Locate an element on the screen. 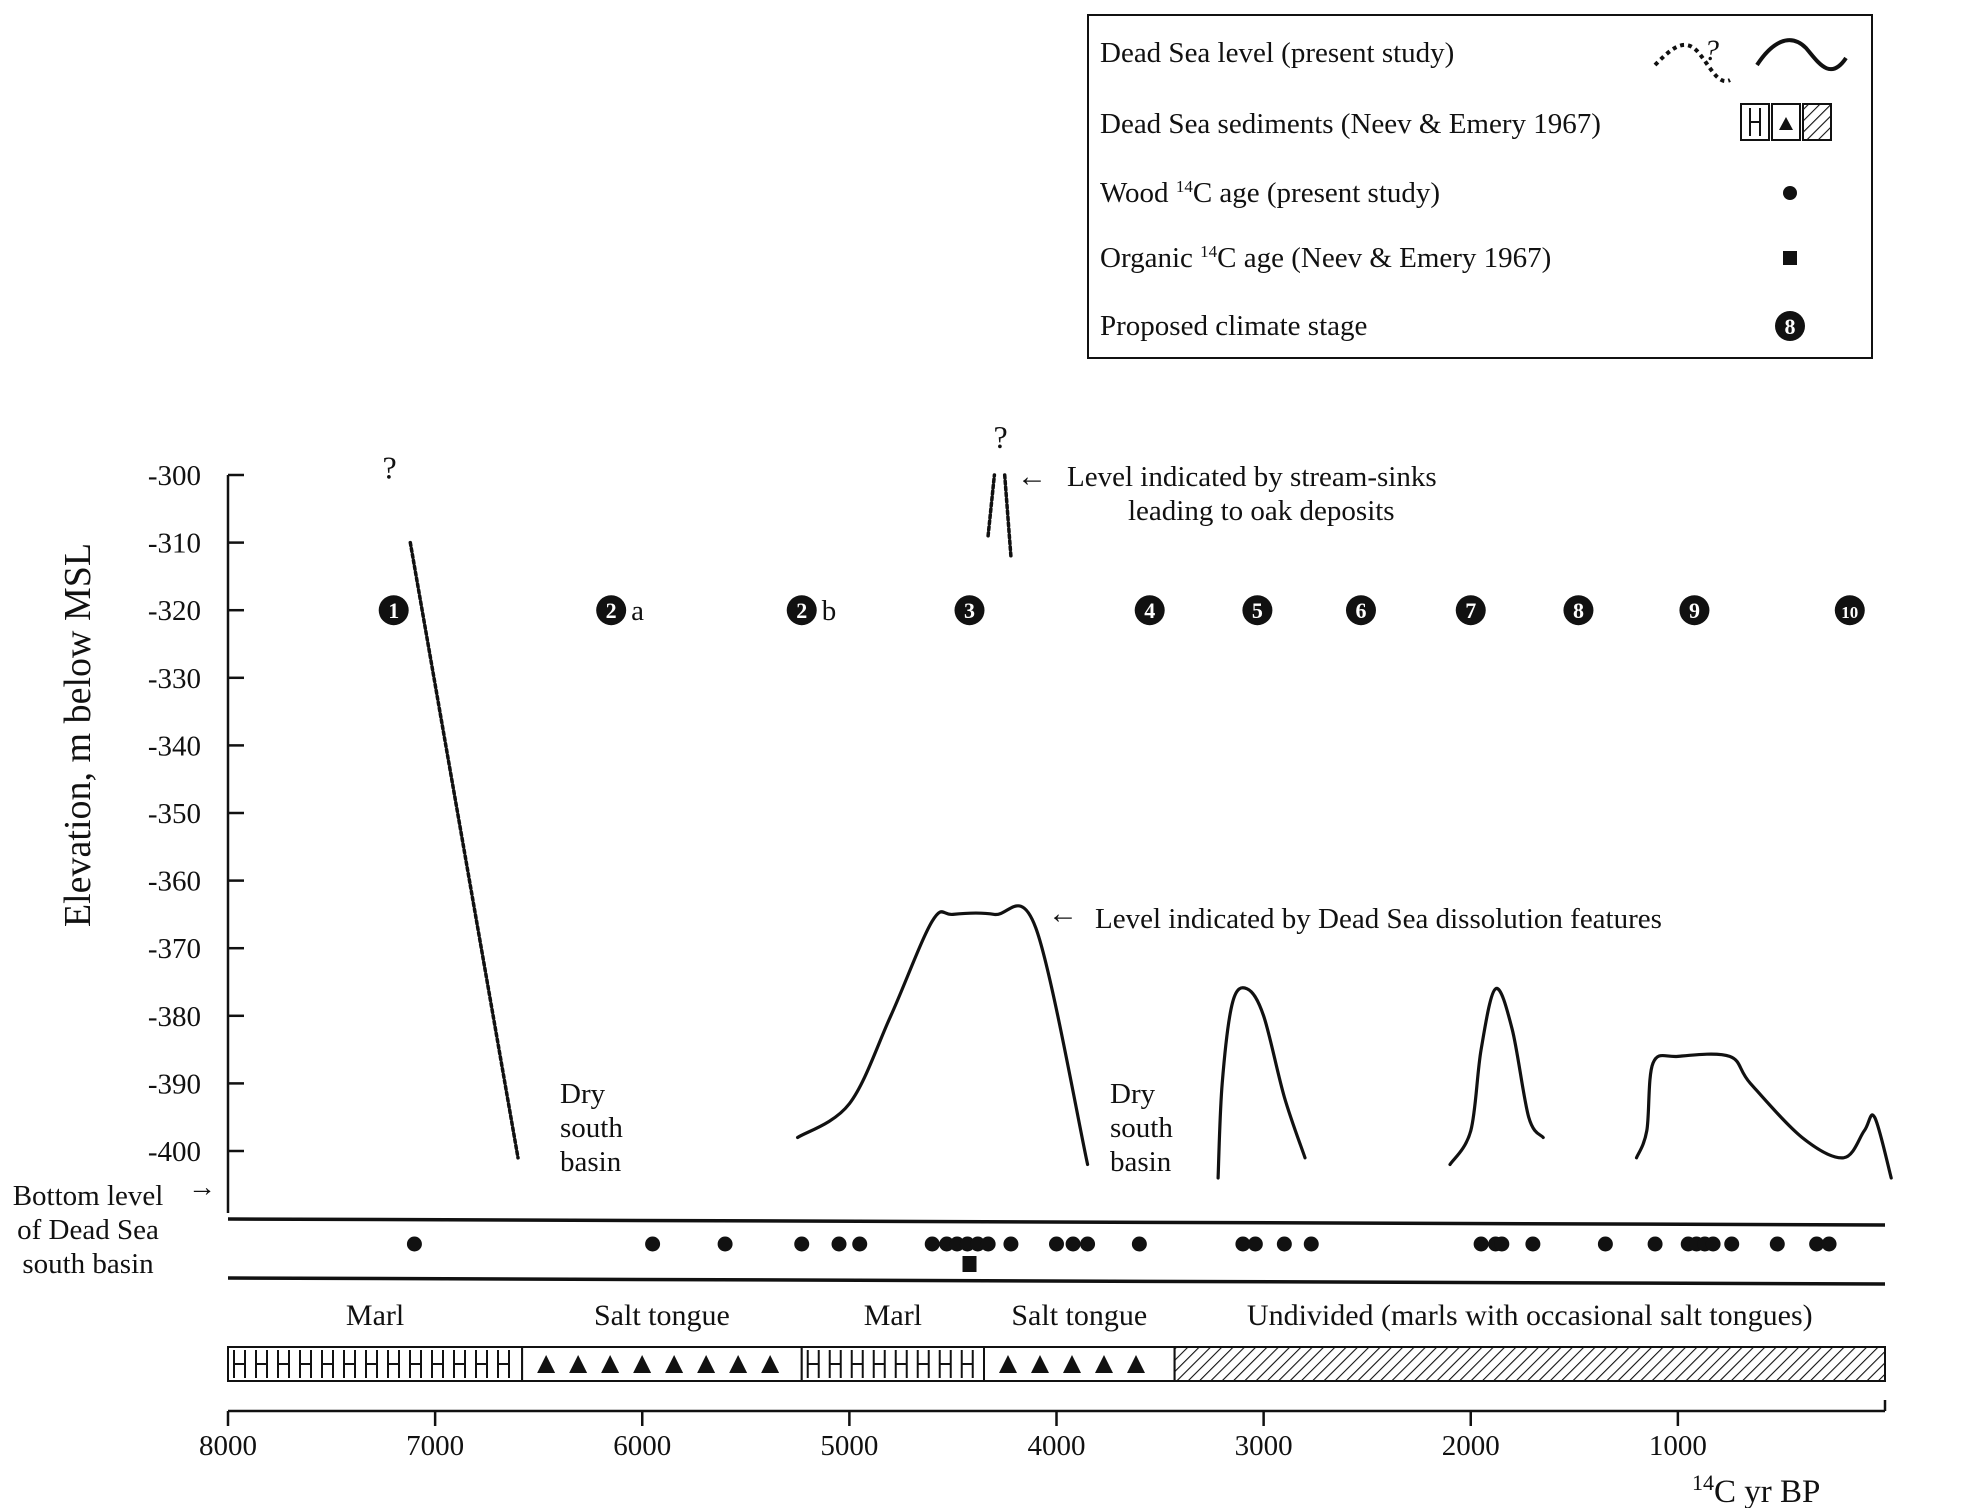 The width and height of the screenshot is (1965, 1508). y-axis-label: Elevation, m below MSL is located at coordinates (78, 735).